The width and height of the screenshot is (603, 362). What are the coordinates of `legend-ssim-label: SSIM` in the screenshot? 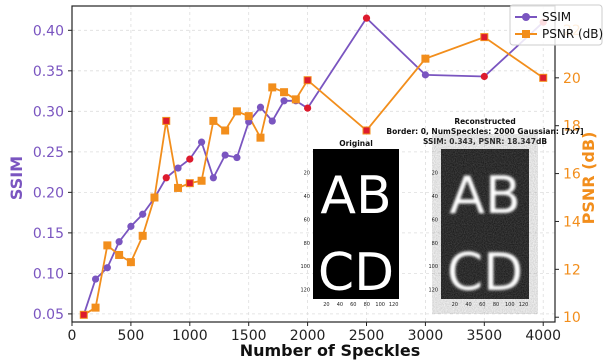 It's located at (556, 17).